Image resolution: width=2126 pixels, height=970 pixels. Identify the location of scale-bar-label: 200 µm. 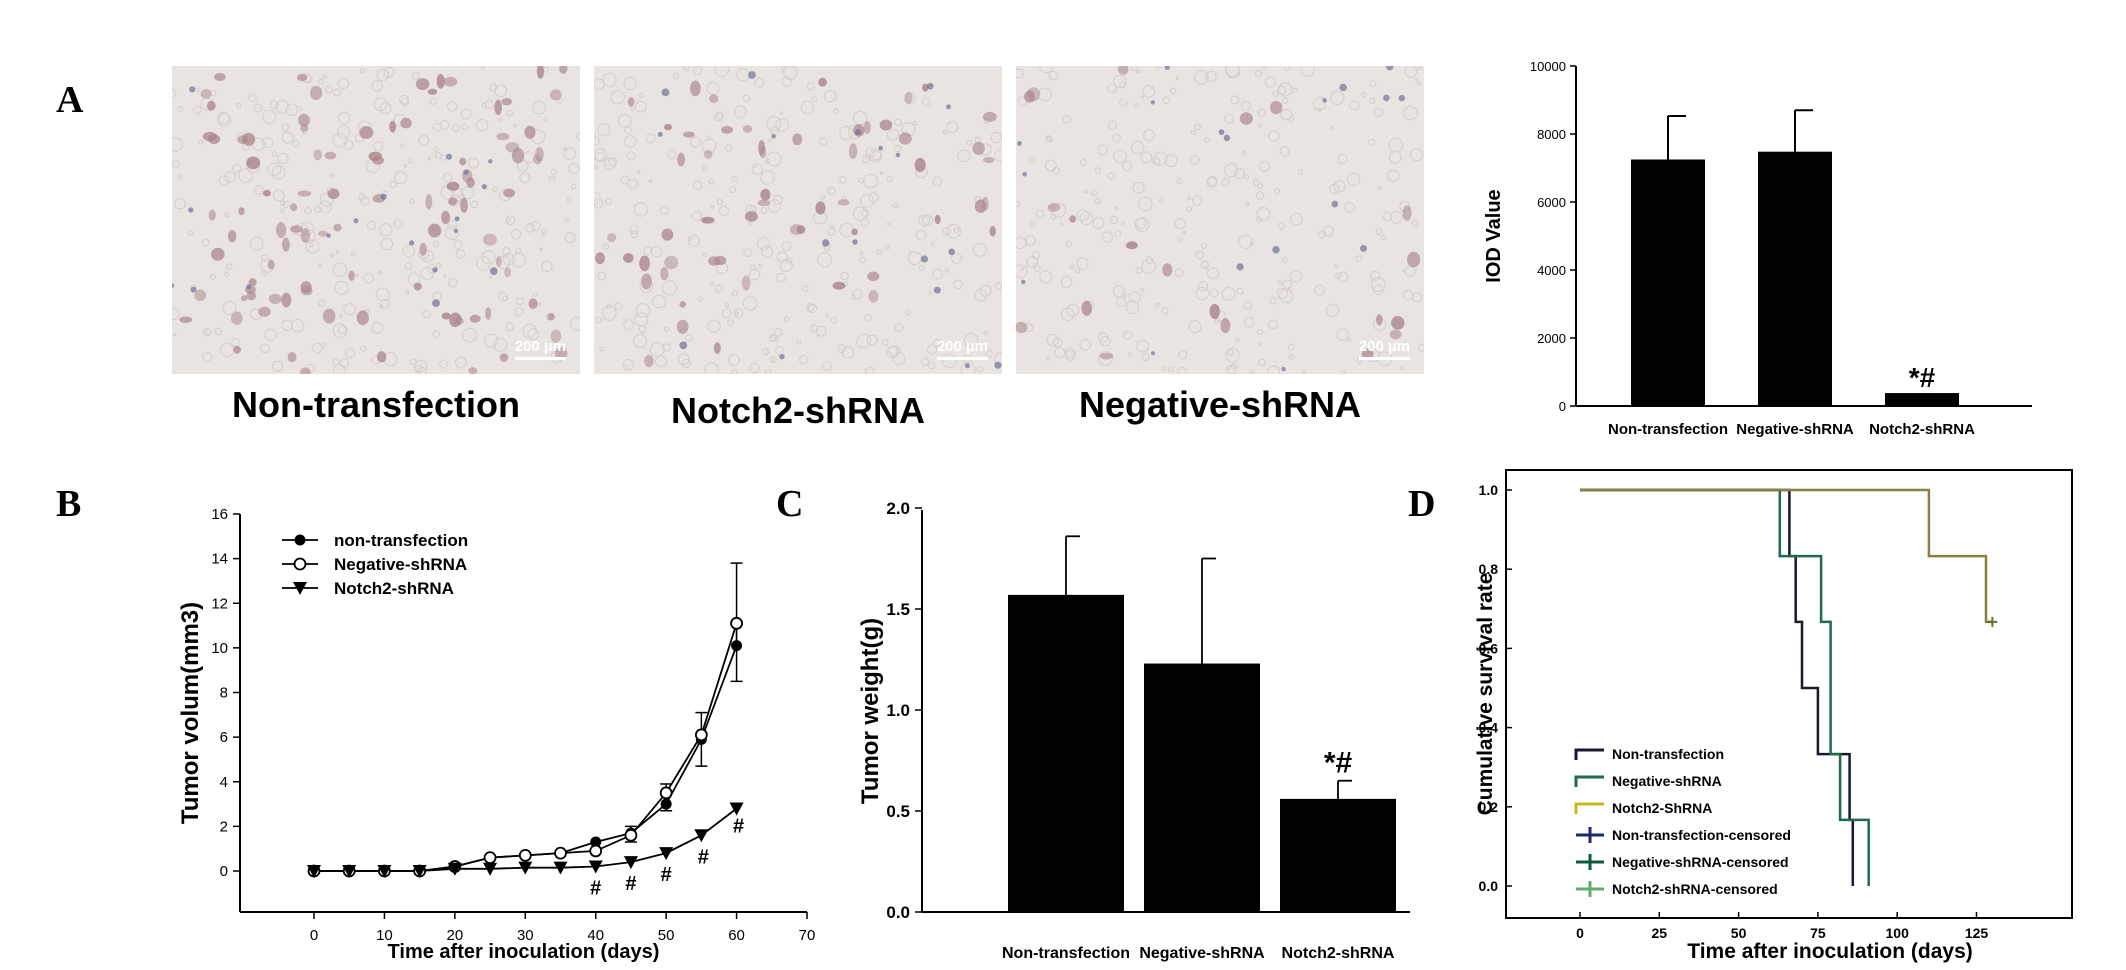
(962, 346).